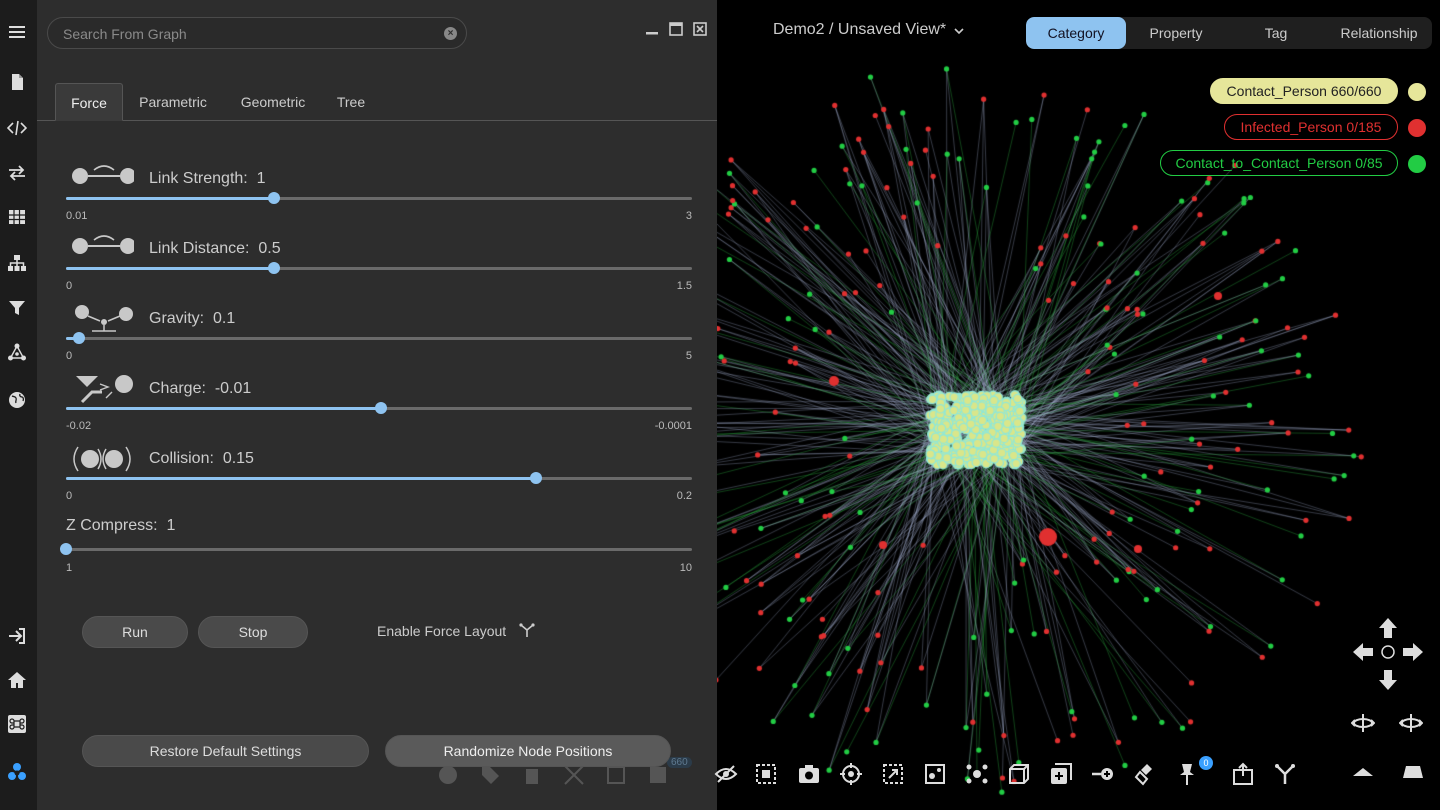 The height and width of the screenshot is (810, 1440). What do you see at coordinates (17, 352) in the screenshot?
I see `network-icon` at bounding box center [17, 352].